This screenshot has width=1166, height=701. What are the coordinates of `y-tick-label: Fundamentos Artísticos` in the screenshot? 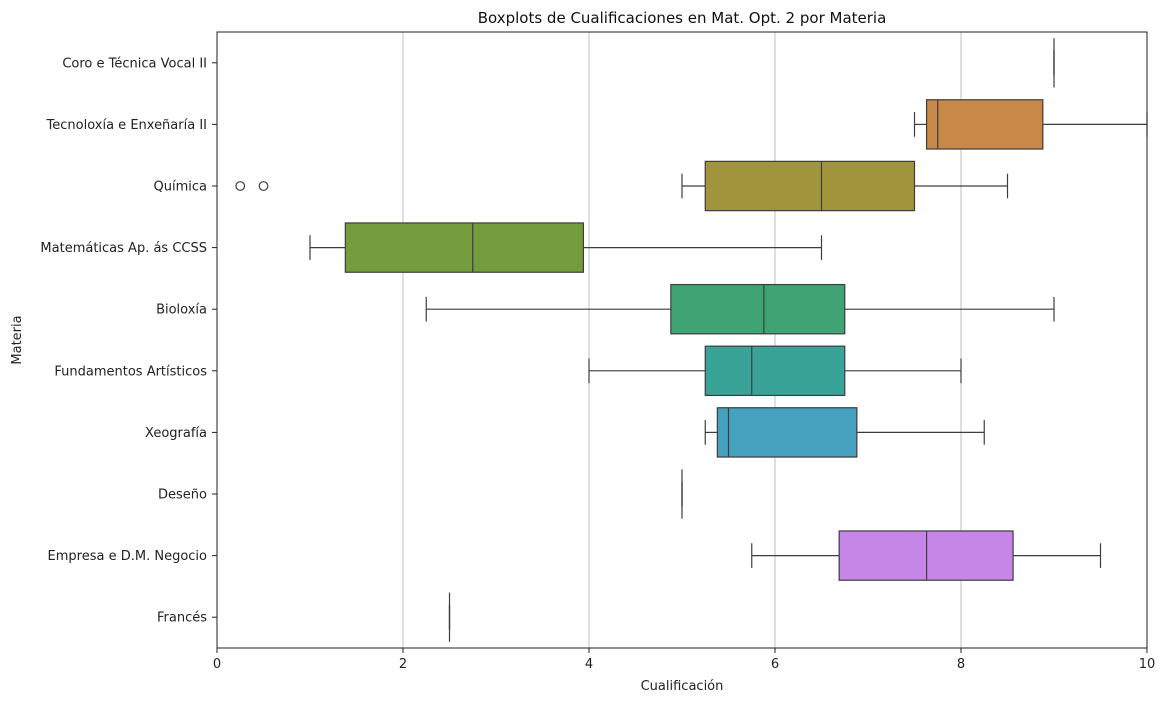 It's located at (130, 371).